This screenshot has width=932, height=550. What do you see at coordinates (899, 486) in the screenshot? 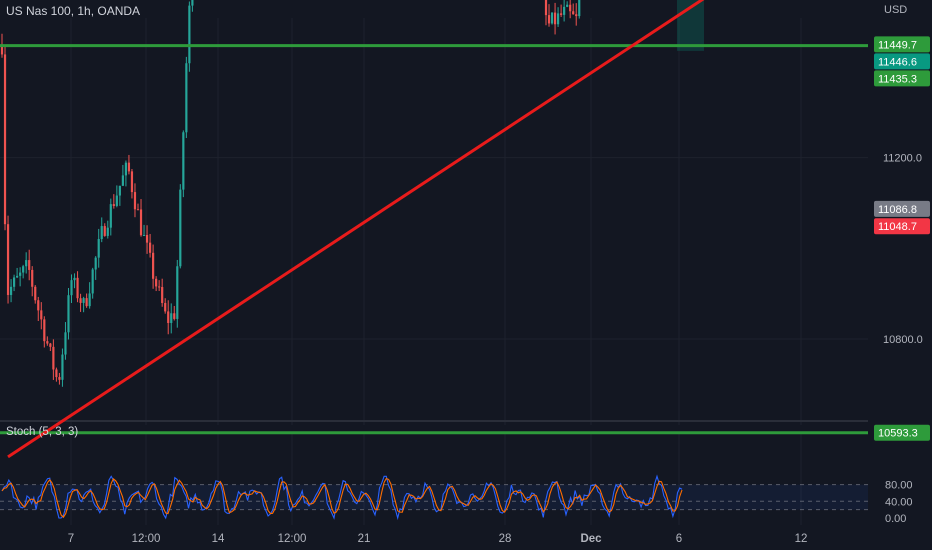
I see `stoch-tick-label: 80.00` at bounding box center [899, 486].